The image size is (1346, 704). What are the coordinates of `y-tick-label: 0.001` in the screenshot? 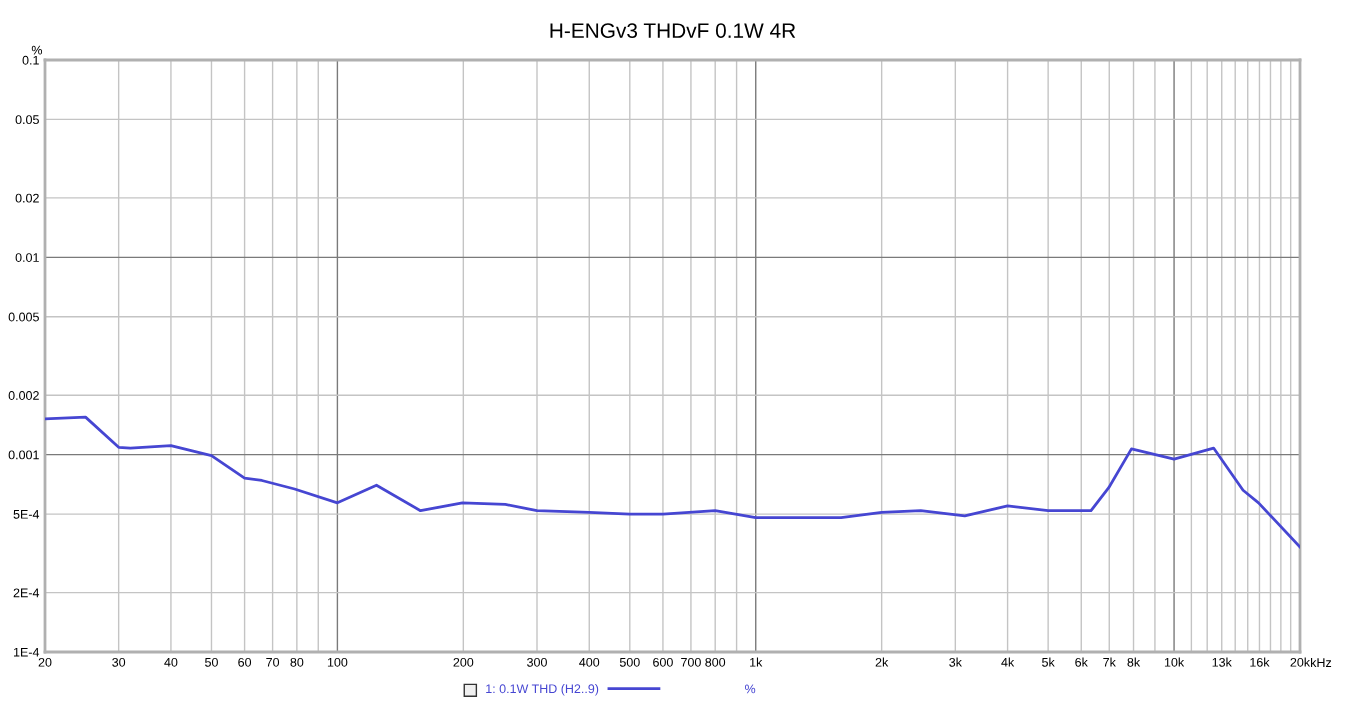 It's located at (23, 455).